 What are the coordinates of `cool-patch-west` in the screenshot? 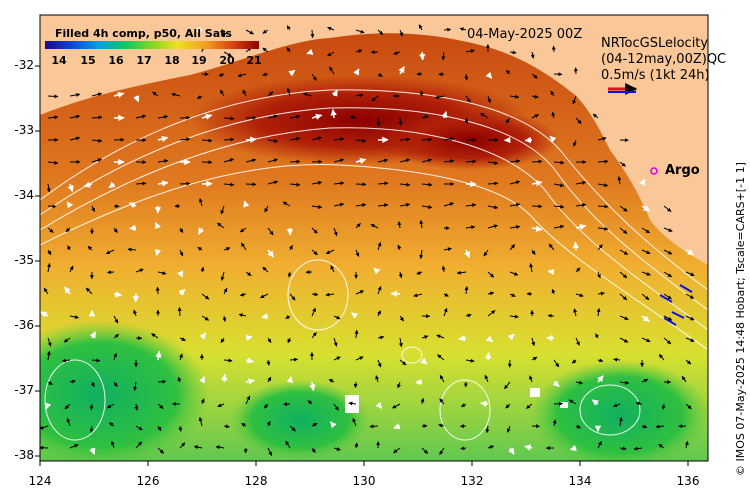 It's located at (125, 390).